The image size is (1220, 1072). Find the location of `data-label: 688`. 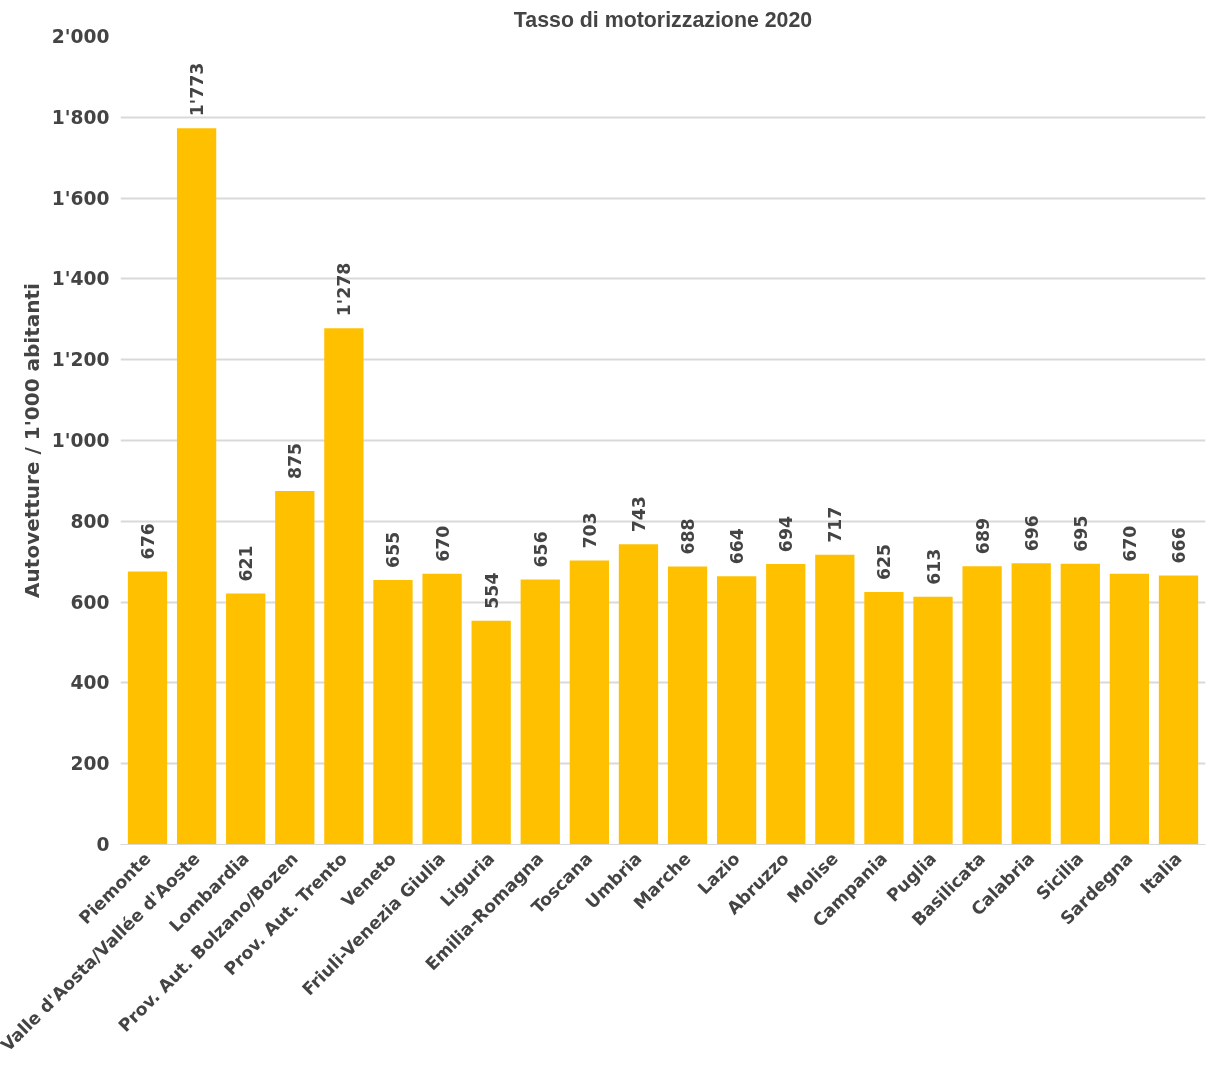

data-label: 688 is located at coordinates (688, 536).